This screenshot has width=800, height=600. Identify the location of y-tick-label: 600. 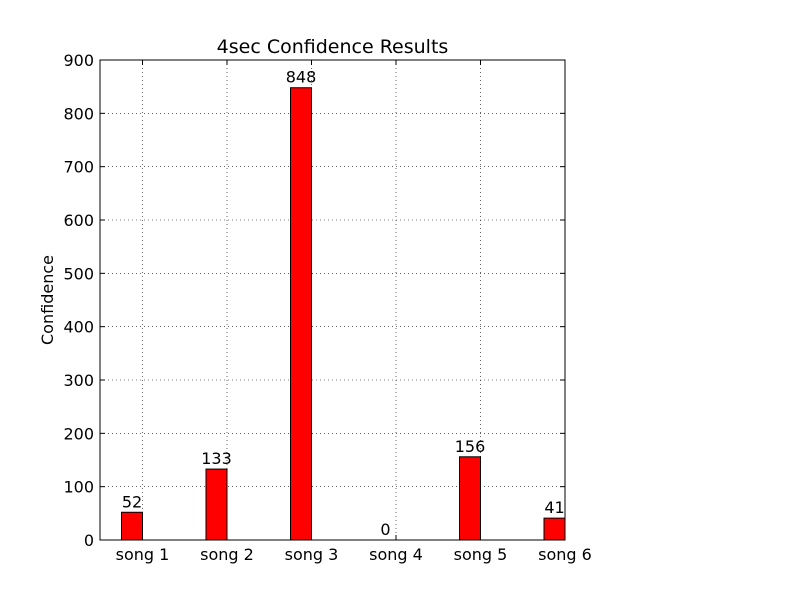
(78, 220).